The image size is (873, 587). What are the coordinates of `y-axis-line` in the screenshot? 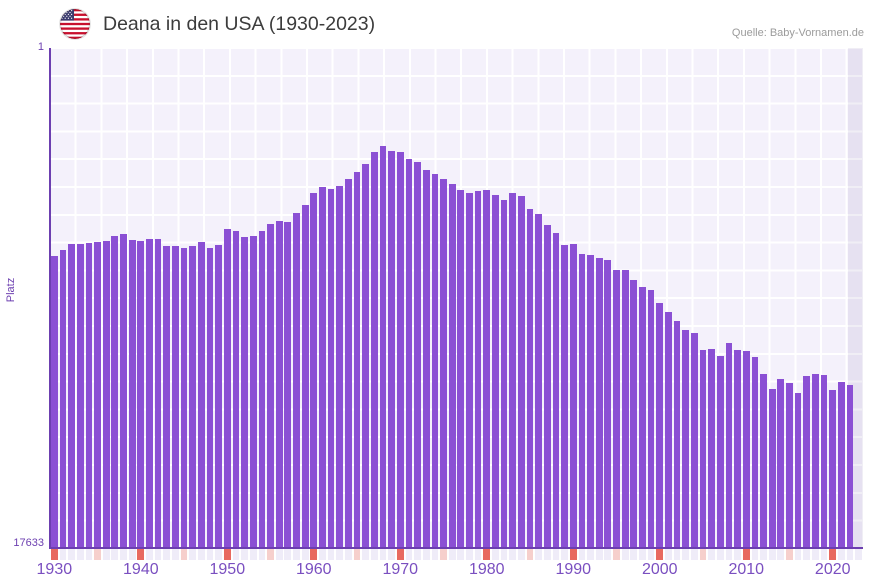 It's located at (50, 298).